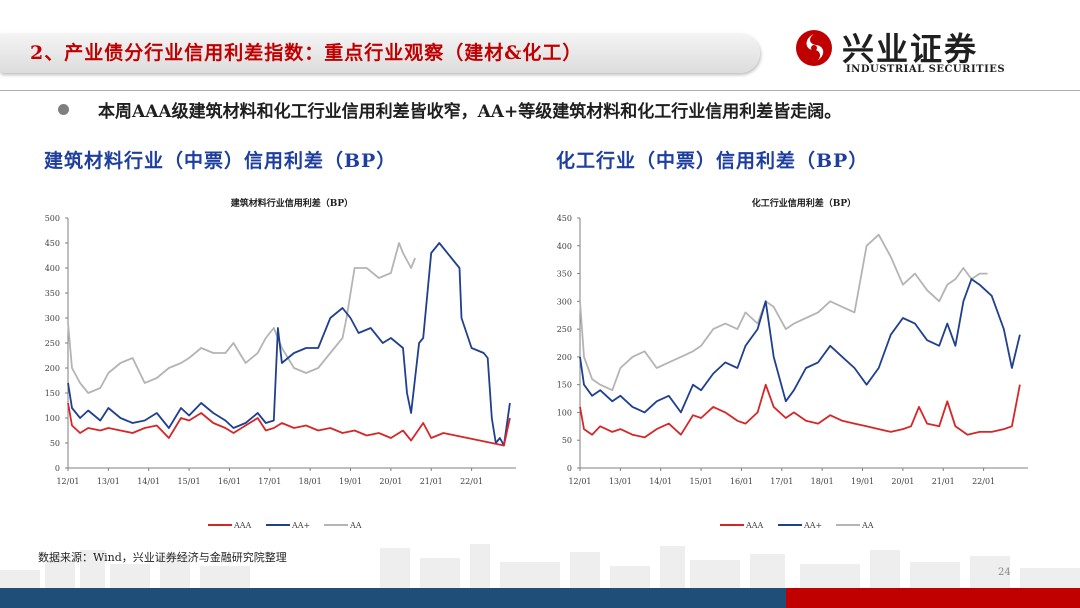 The width and height of the screenshot is (1080, 608). What do you see at coordinates (712, 161) in the screenshot?
I see `chart-heading-chemicals: 化工行业（中票）信用利差（BP）` at bounding box center [712, 161].